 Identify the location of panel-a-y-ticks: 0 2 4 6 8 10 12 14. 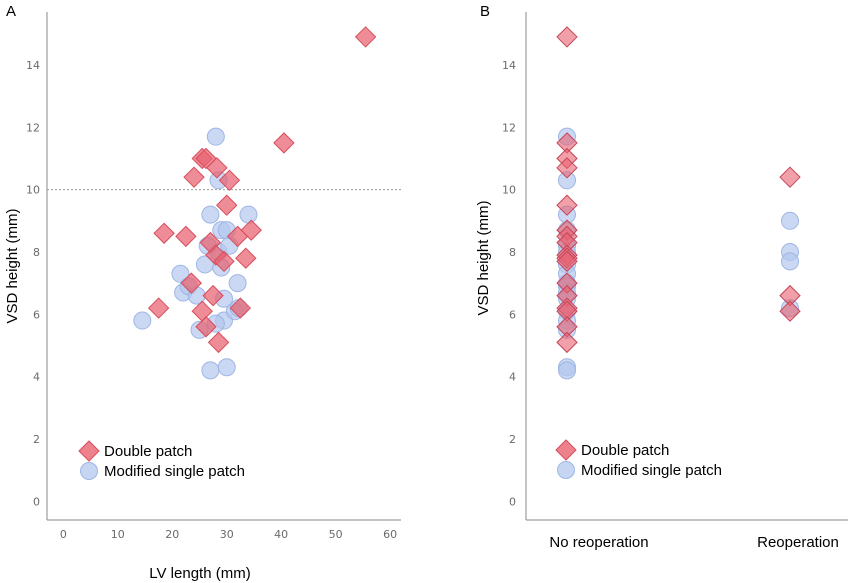
(33, 283).